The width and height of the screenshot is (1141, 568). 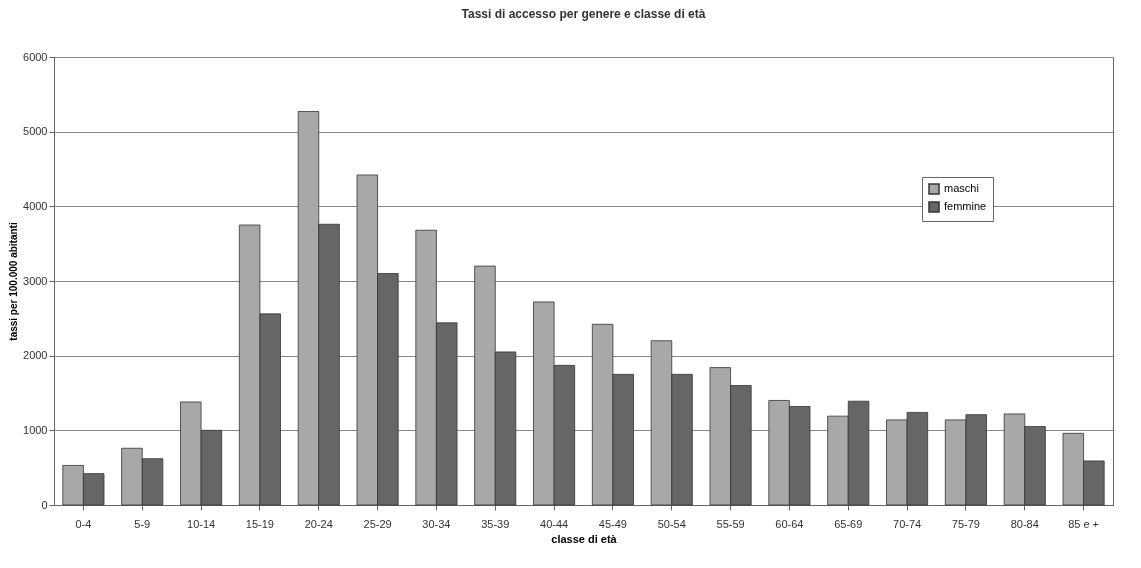 I want to click on x-axis-title: classe di età, so click(x=584, y=538).